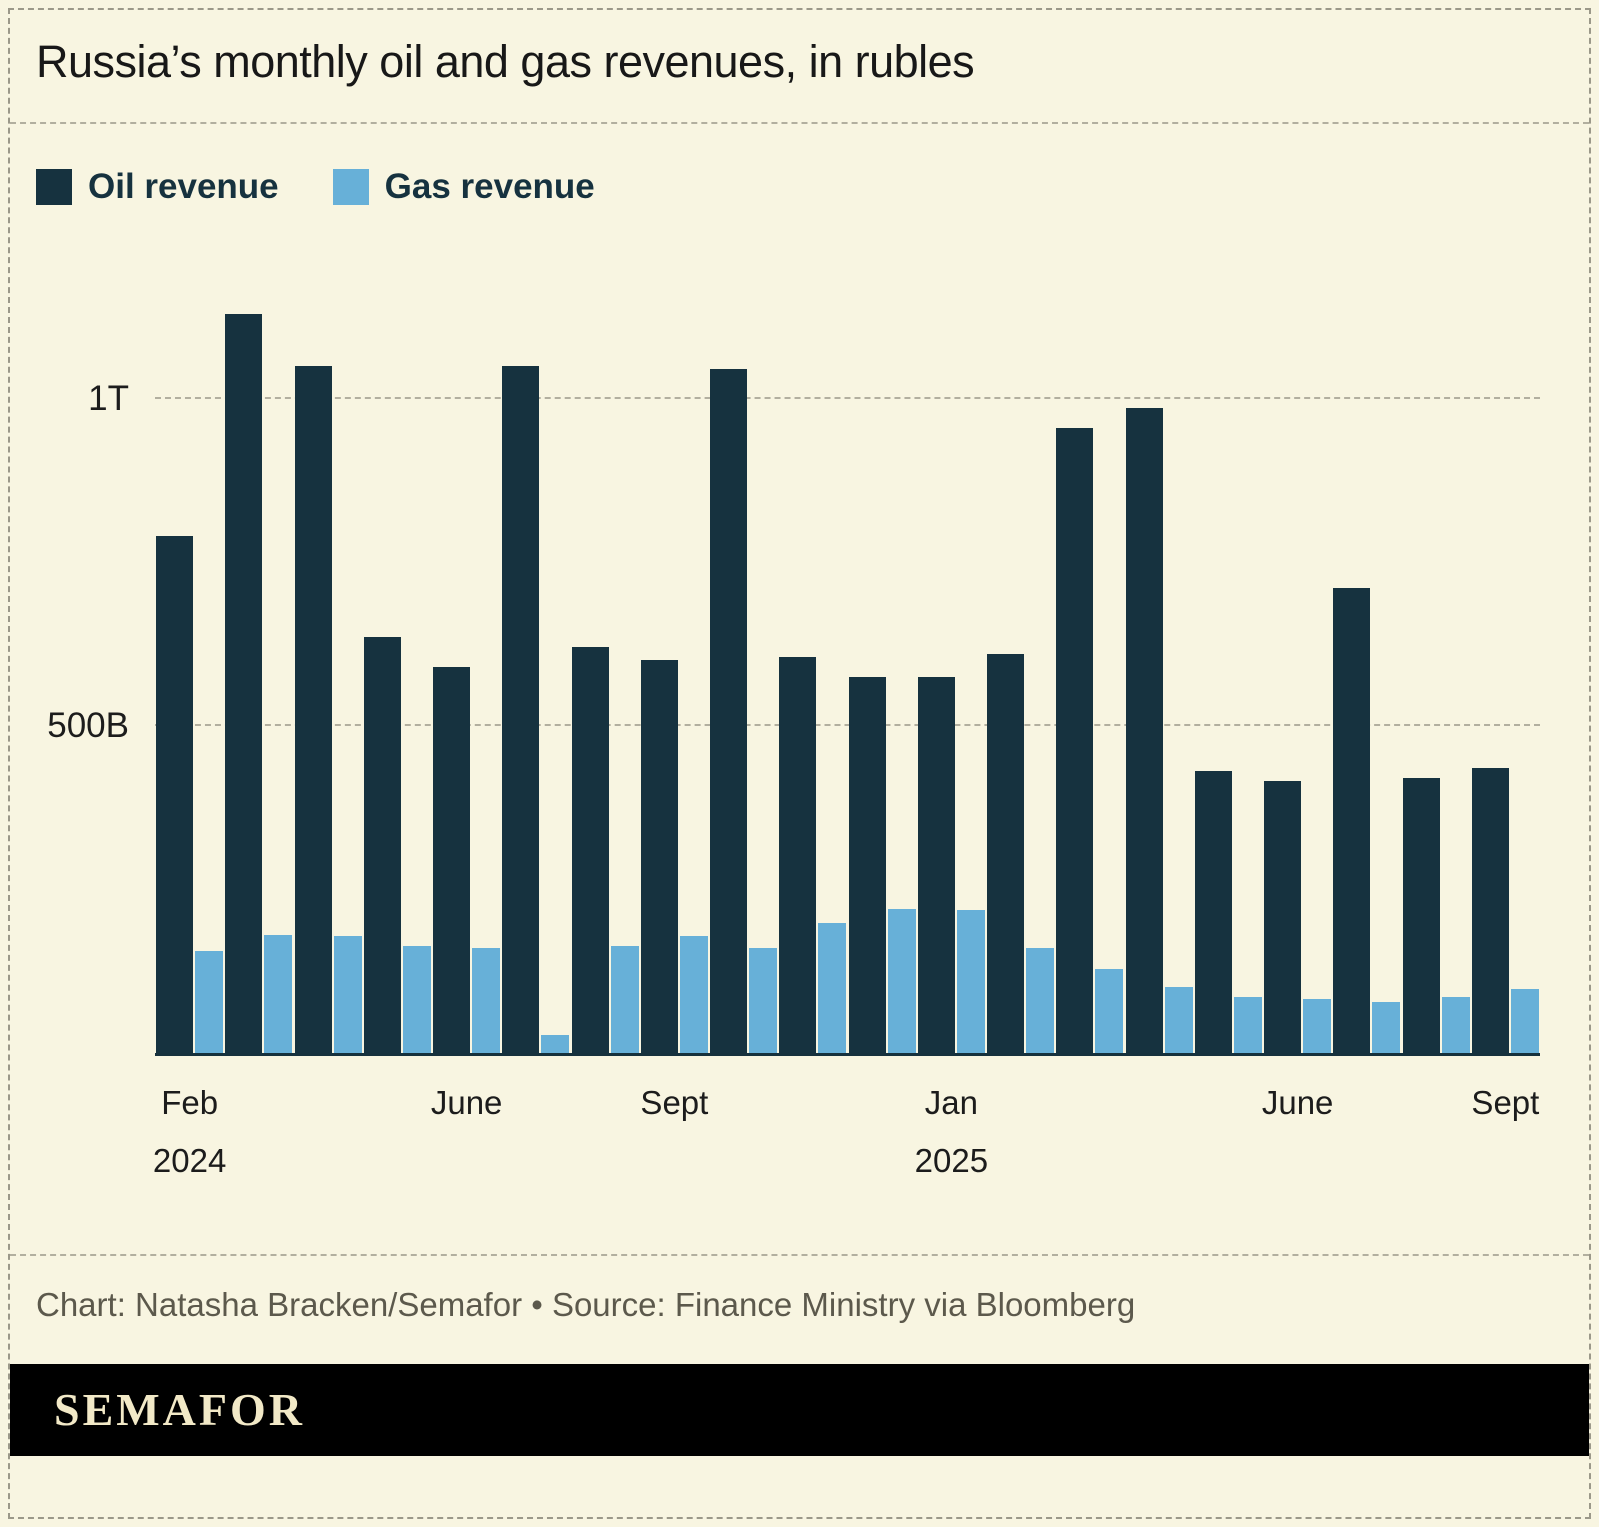 This screenshot has width=1599, height=1527. What do you see at coordinates (382, 845) in the screenshot?
I see `oil-bar-may-2024` at bounding box center [382, 845].